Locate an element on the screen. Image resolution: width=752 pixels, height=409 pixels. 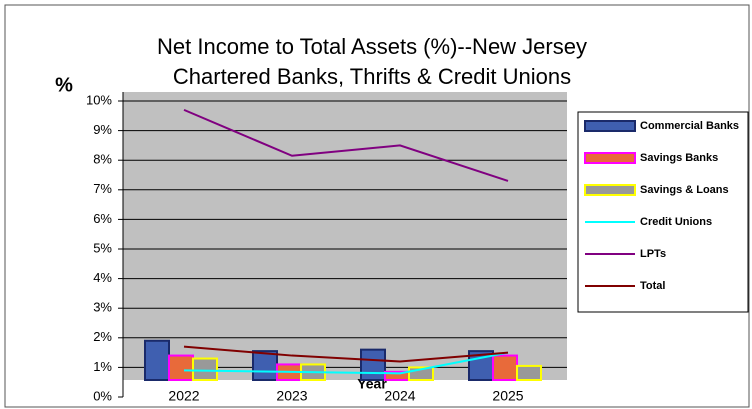
y-tick-label: 2% is located at coordinates (102, 336).